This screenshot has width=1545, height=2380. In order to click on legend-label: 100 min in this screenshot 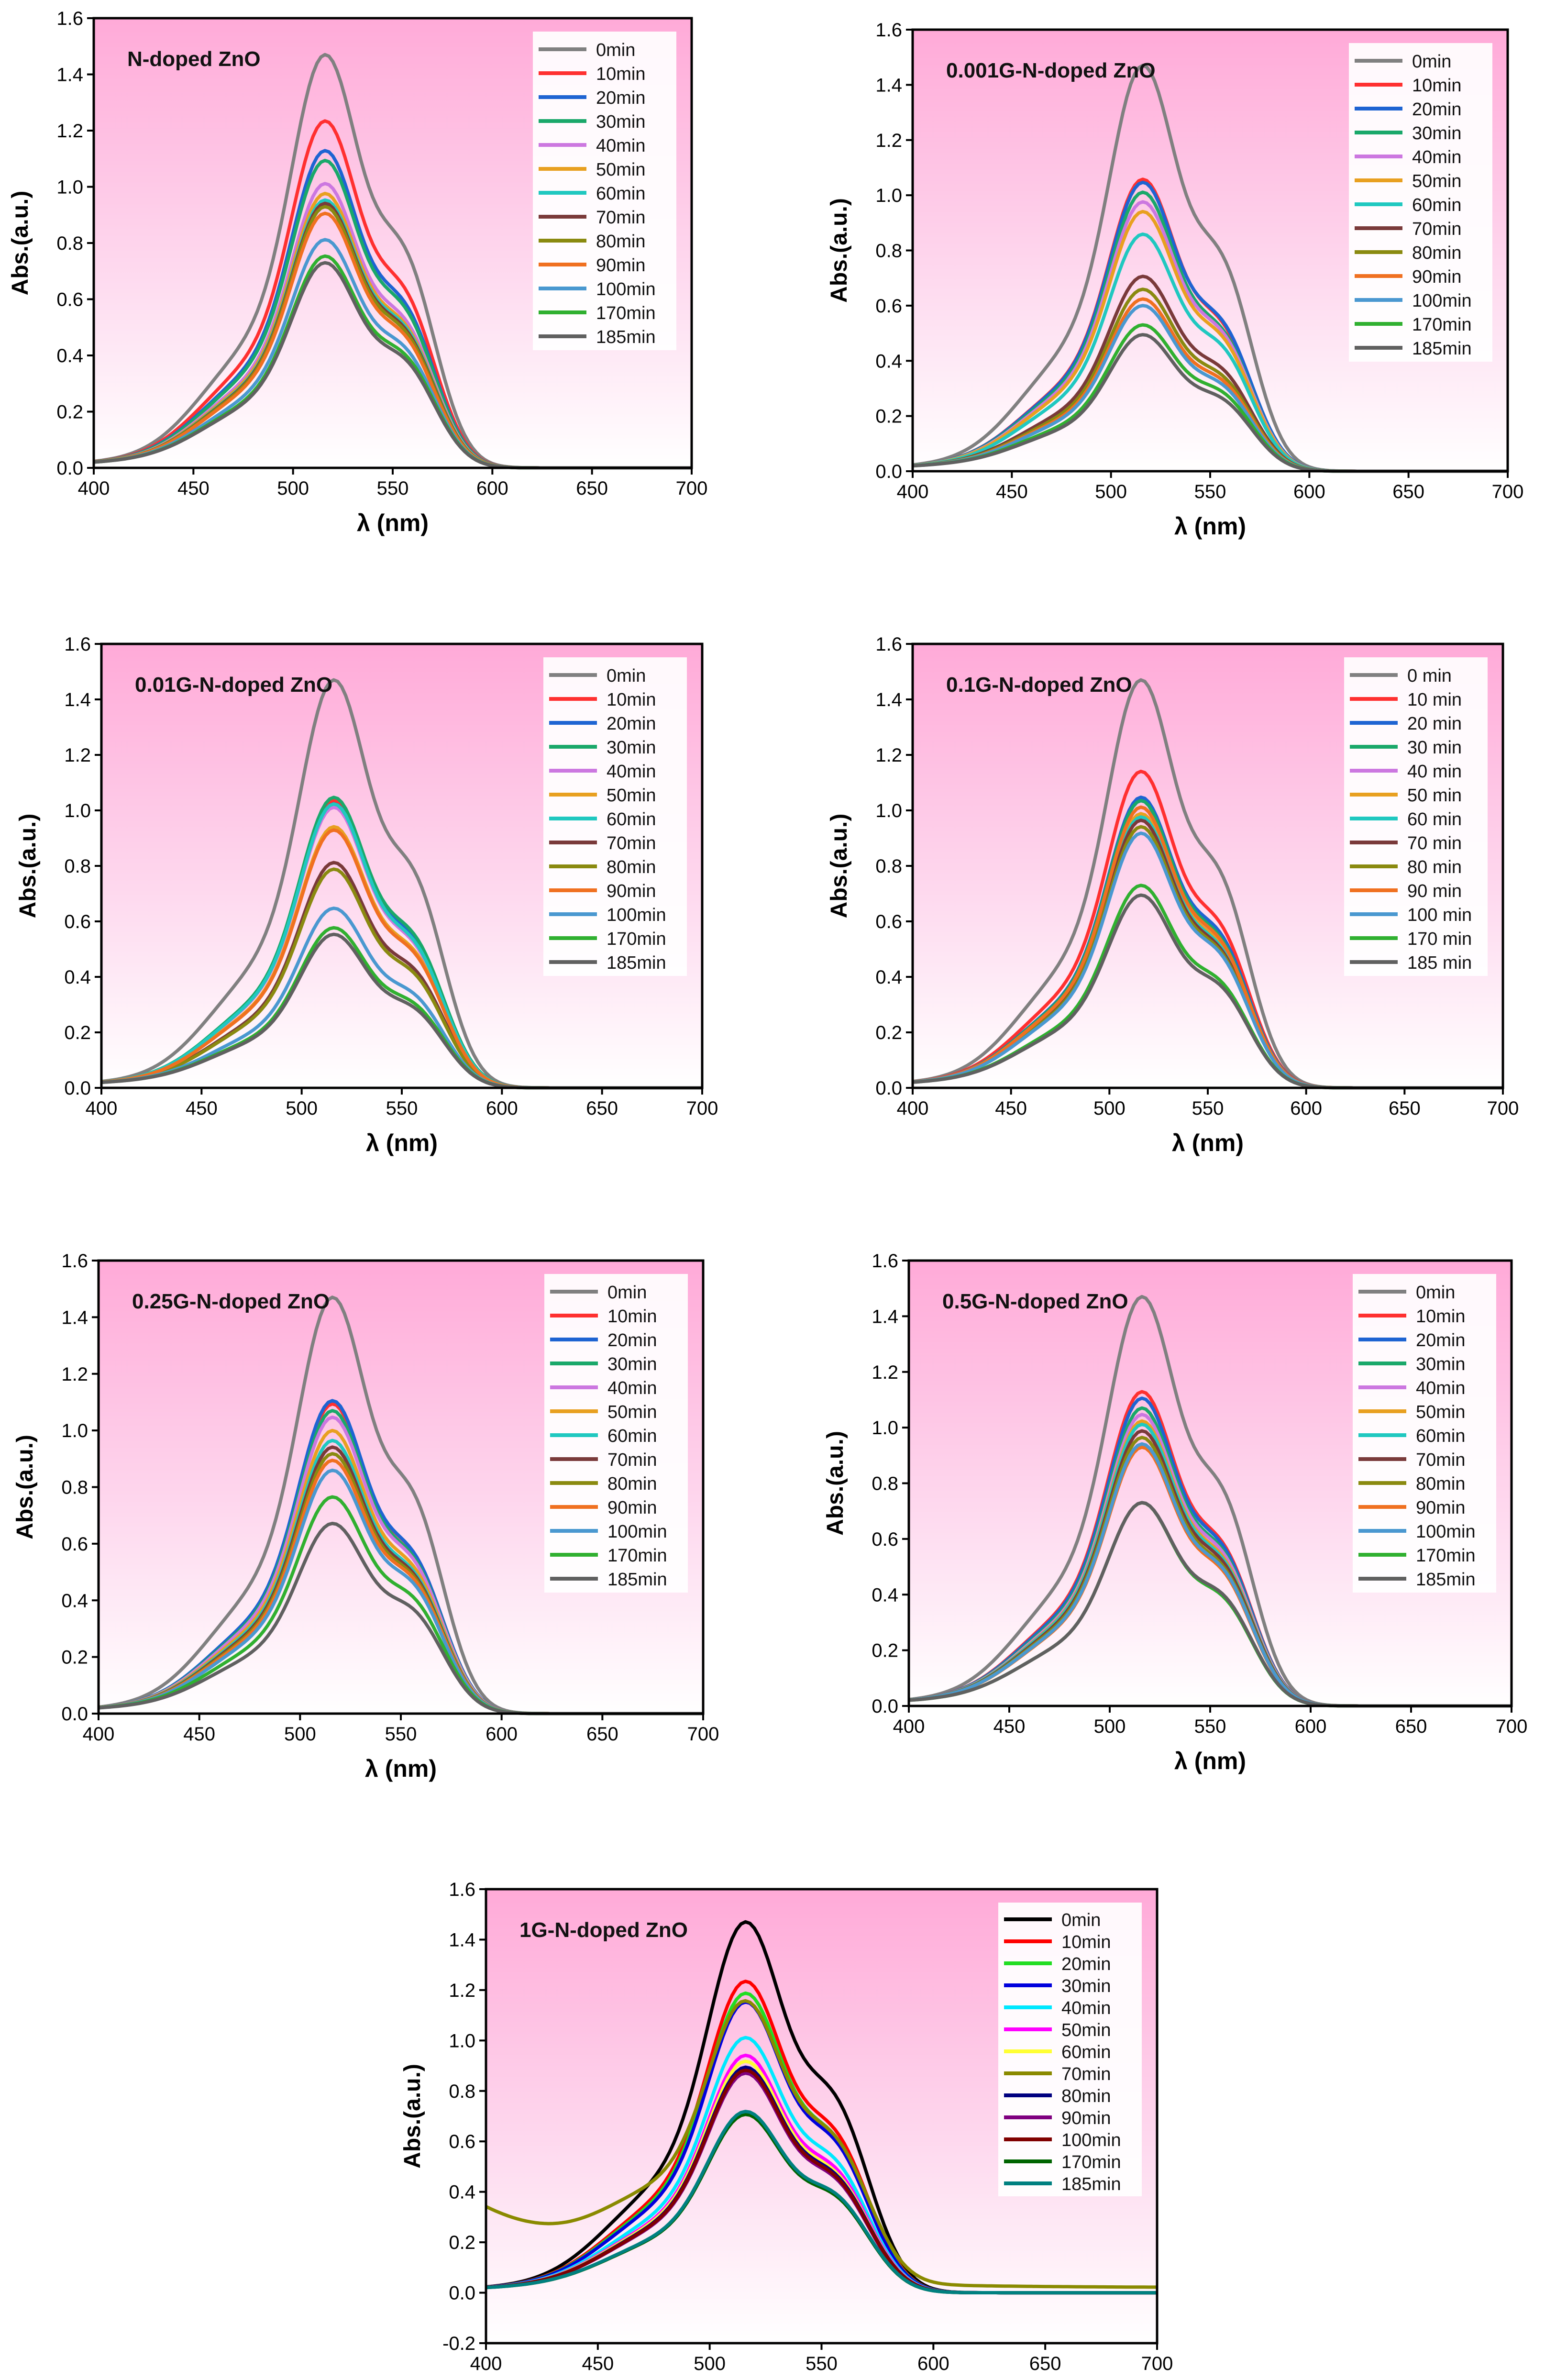, I will do `click(1439, 915)`.